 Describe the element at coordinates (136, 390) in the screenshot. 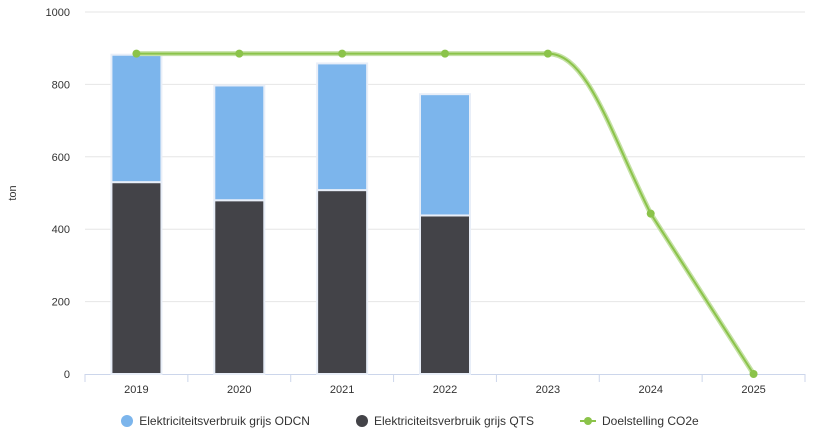

I see `x-tick-label: 2019` at that location.